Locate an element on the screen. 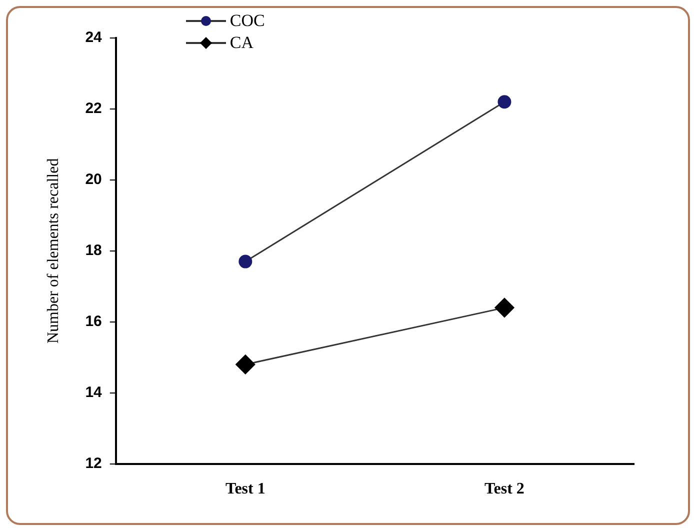 The height and width of the screenshot is (529, 694). y-tick-label: 12 is located at coordinates (93, 463).